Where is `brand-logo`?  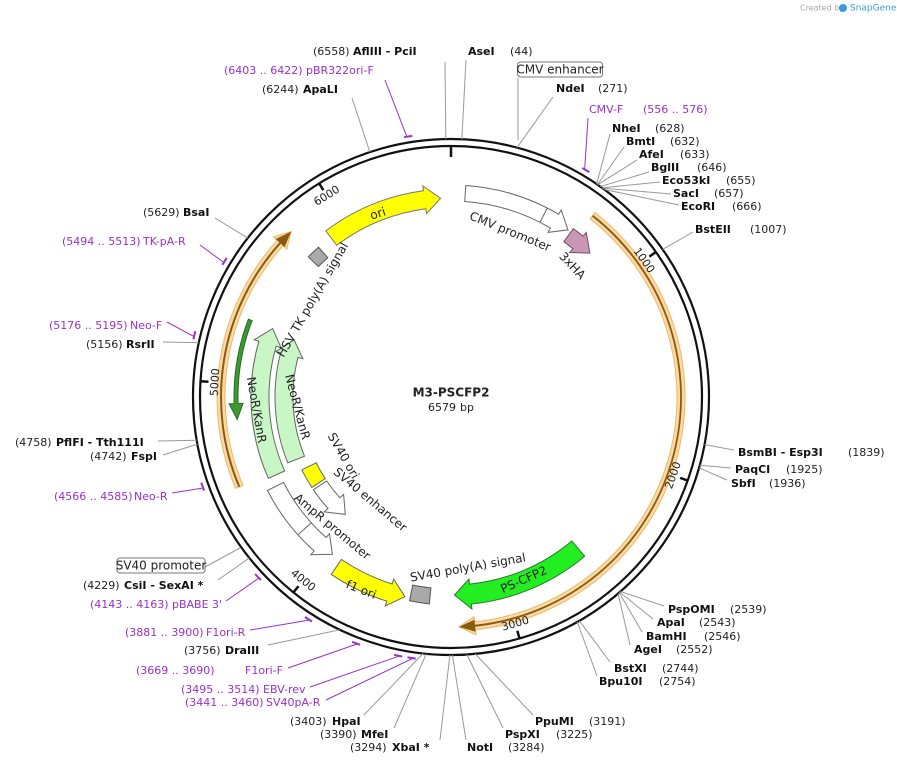
brand-logo is located at coordinates (843, 8).